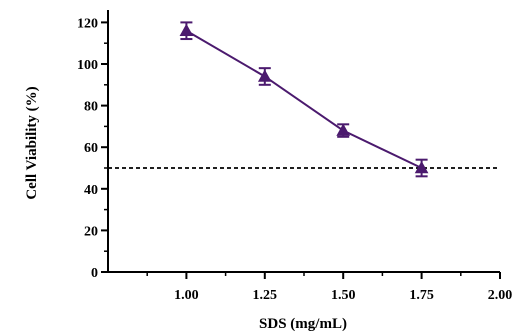 The image size is (519, 336). Describe the element at coordinates (303, 324) in the screenshot. I see `x-axis-title: SDS (mg/mL)` at that location.